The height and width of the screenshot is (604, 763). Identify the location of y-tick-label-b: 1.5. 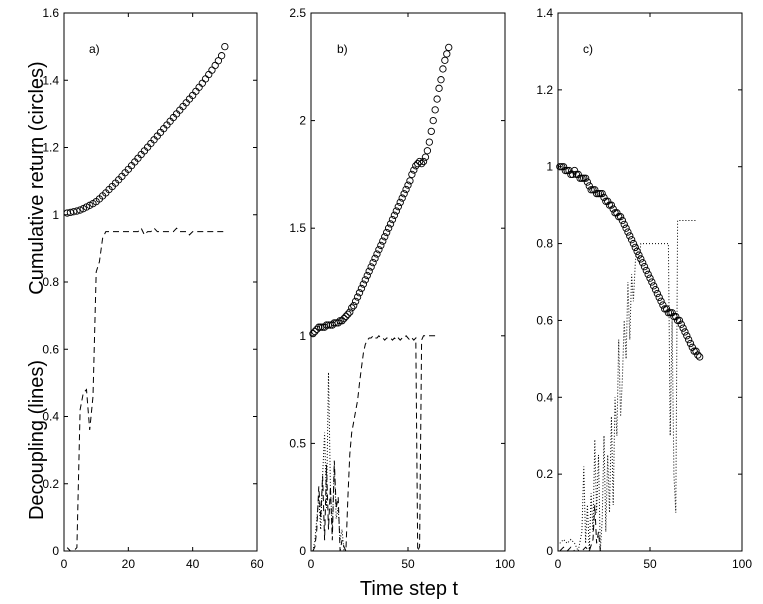
(297, 228).